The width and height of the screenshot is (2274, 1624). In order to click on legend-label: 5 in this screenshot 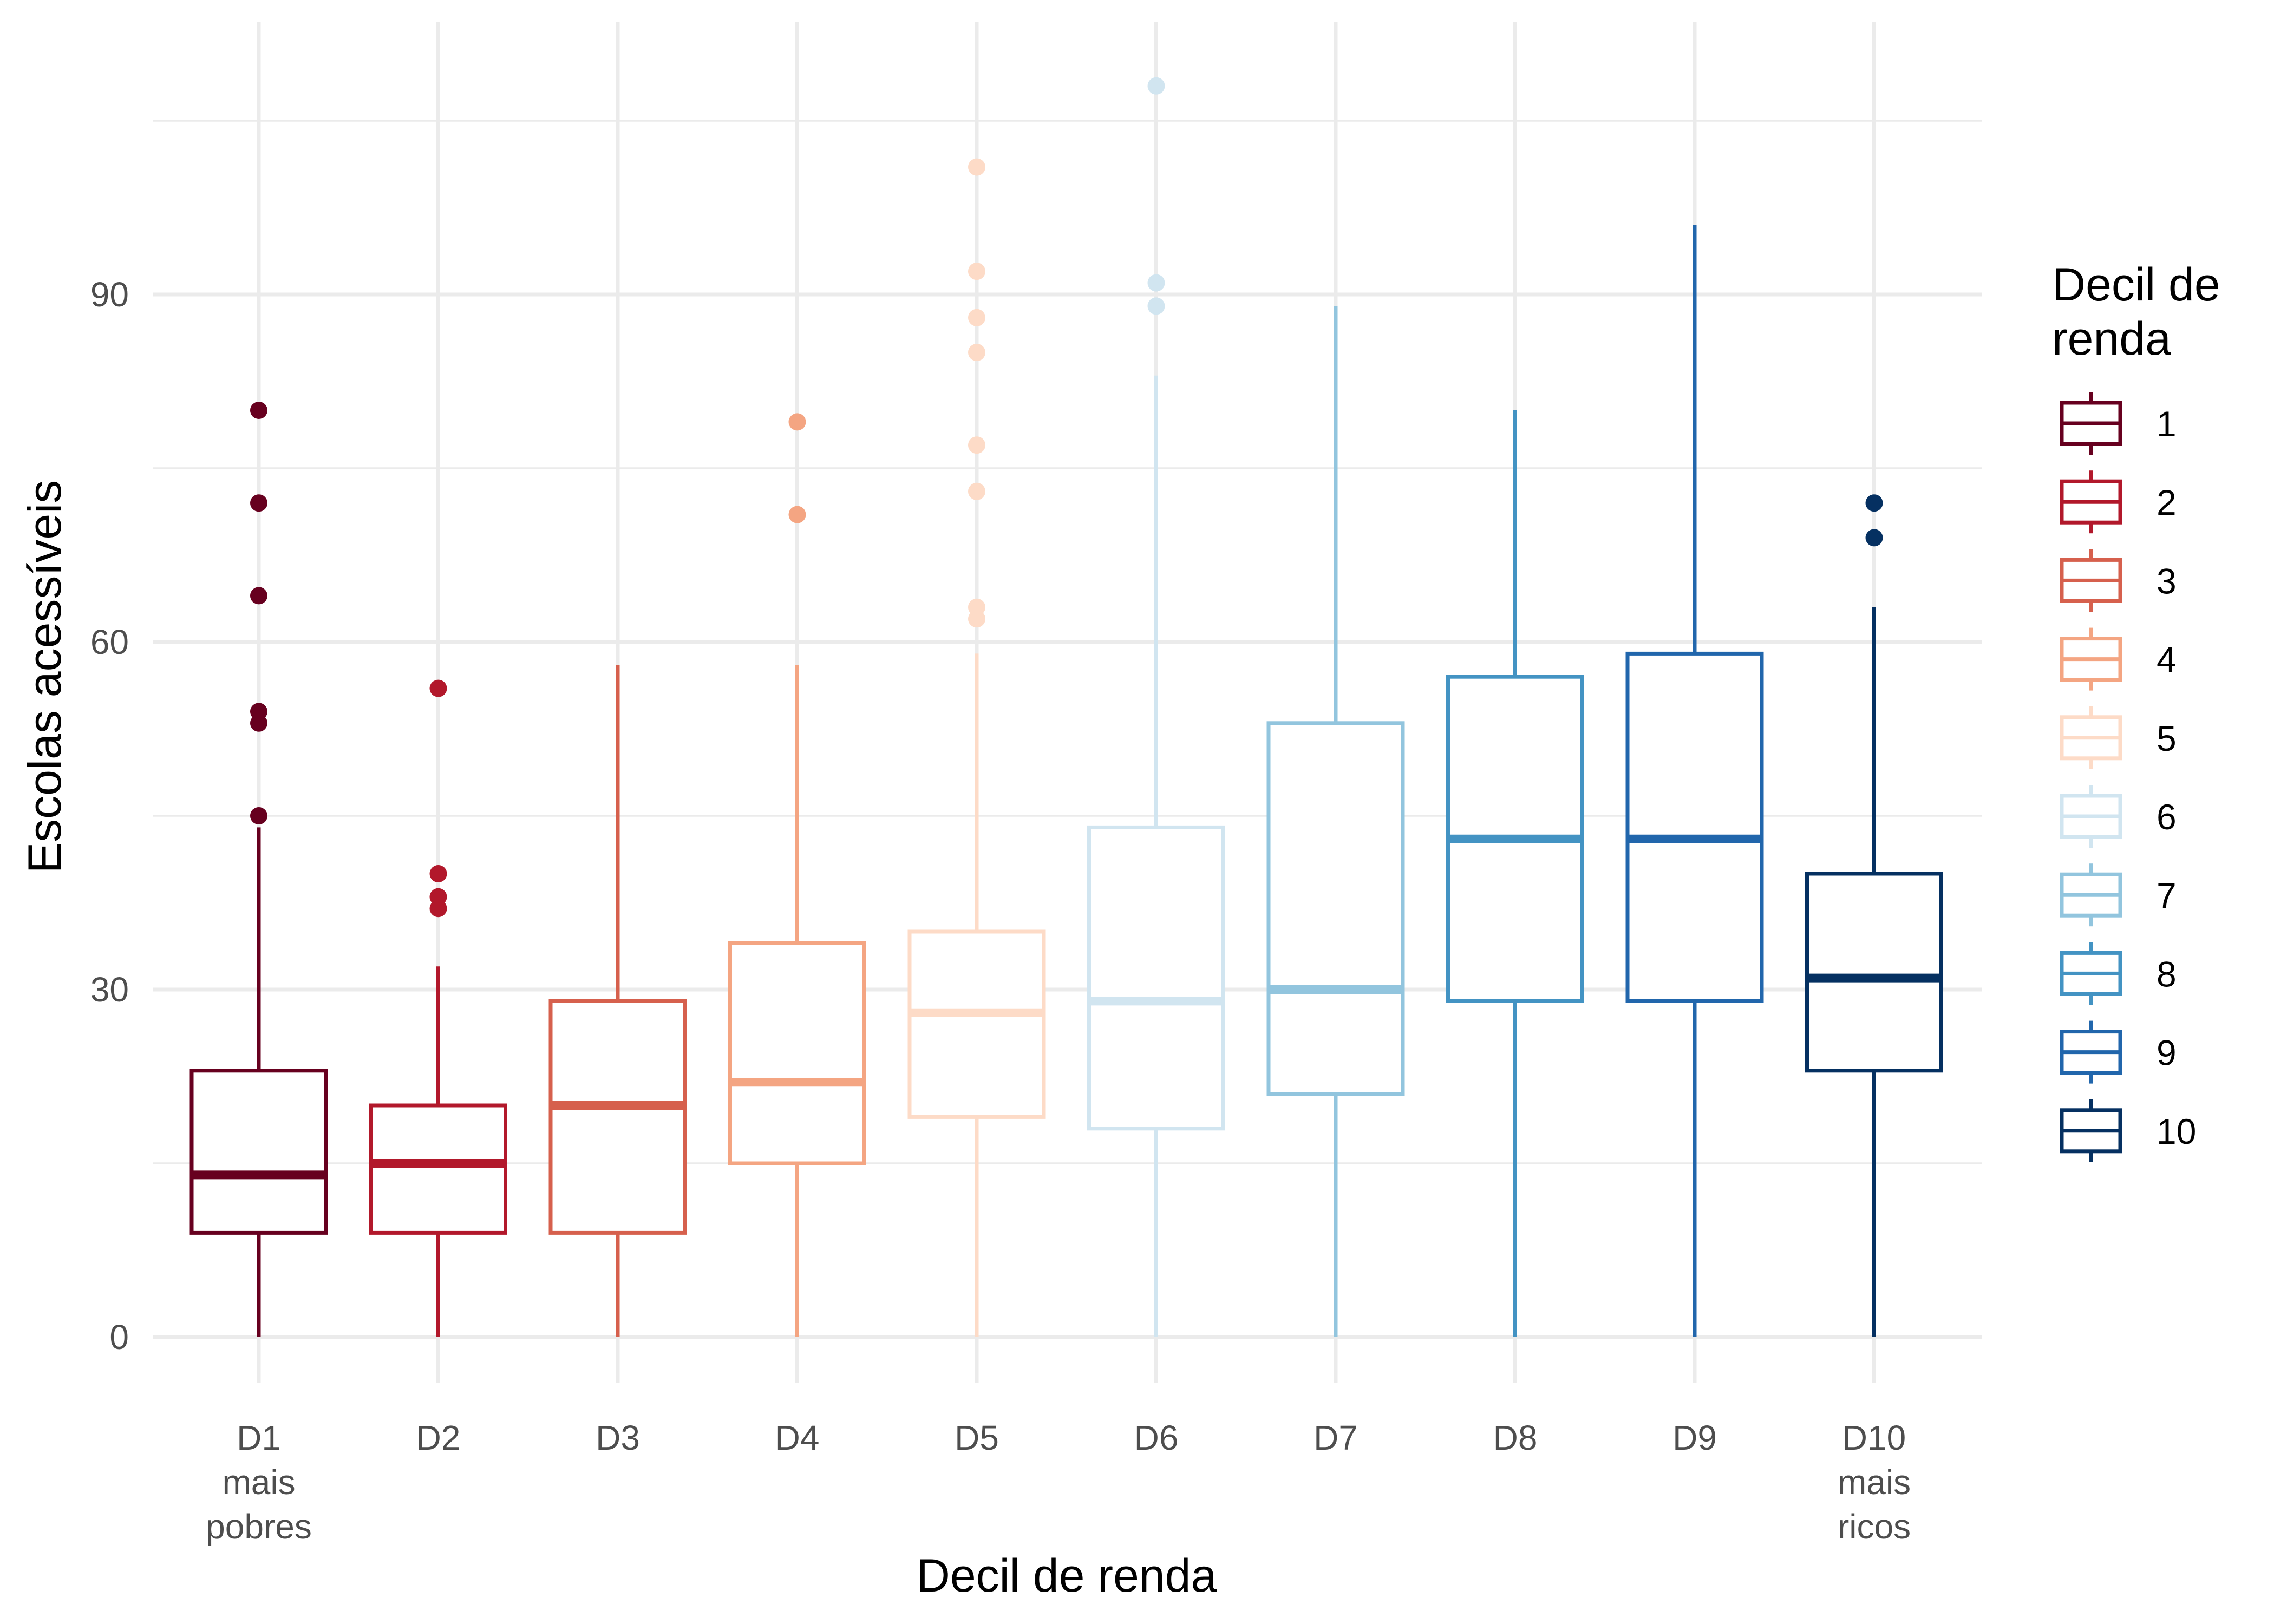, I will do `click(2167, 738)`.